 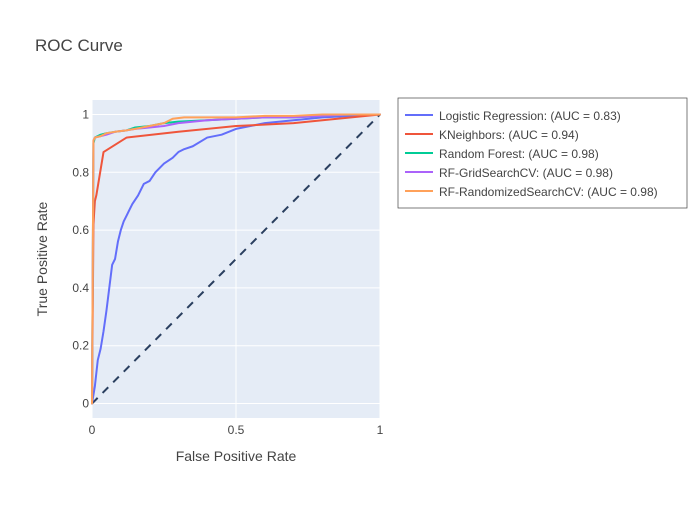 I want to click on chart-title: ROC Curve, so click(x=79, y=45).